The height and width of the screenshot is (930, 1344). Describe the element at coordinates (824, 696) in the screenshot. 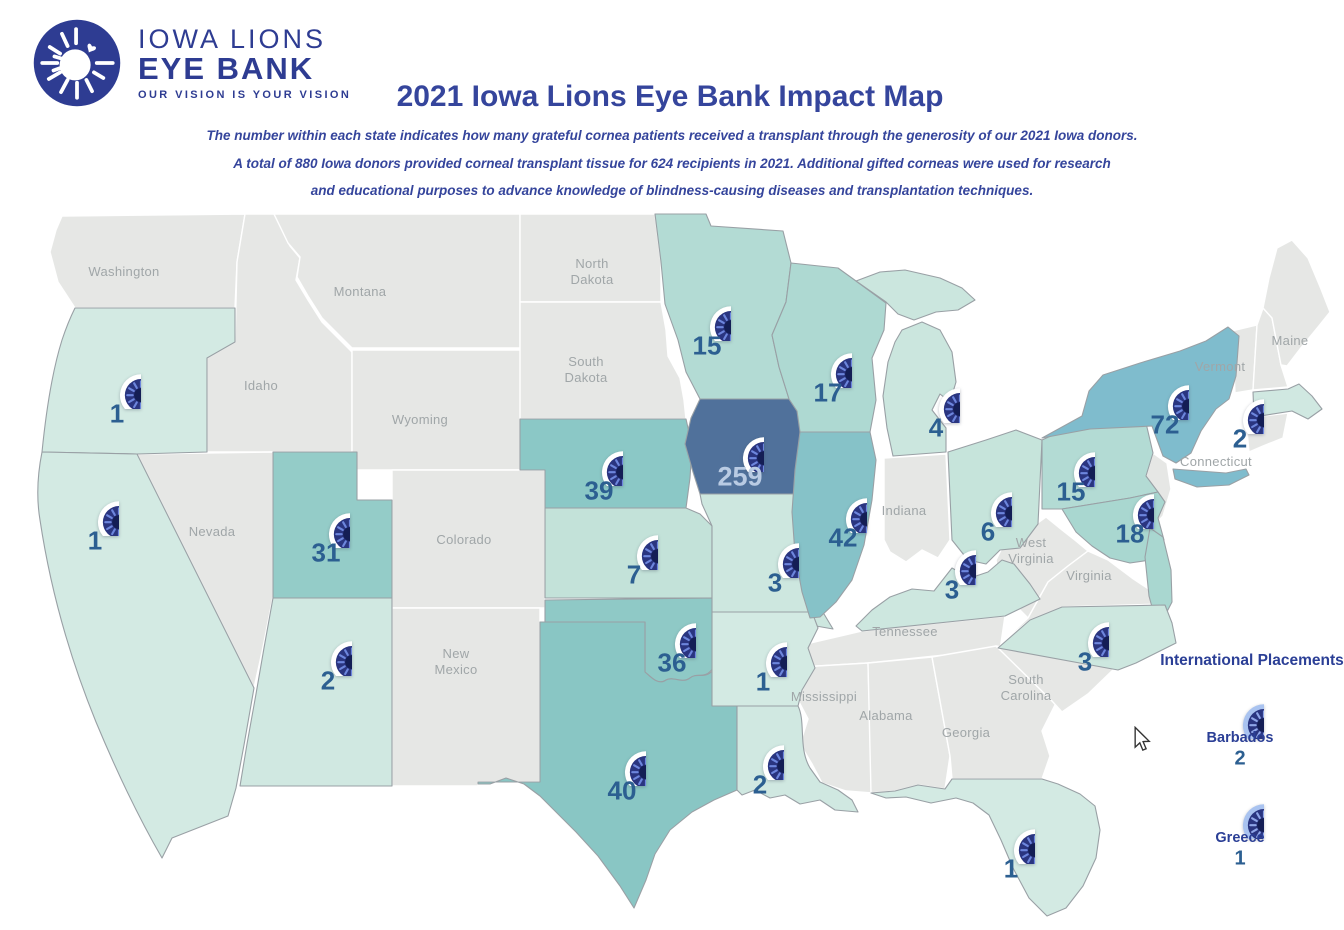

I see `map-label-mississippi: Mississippi` at that location.